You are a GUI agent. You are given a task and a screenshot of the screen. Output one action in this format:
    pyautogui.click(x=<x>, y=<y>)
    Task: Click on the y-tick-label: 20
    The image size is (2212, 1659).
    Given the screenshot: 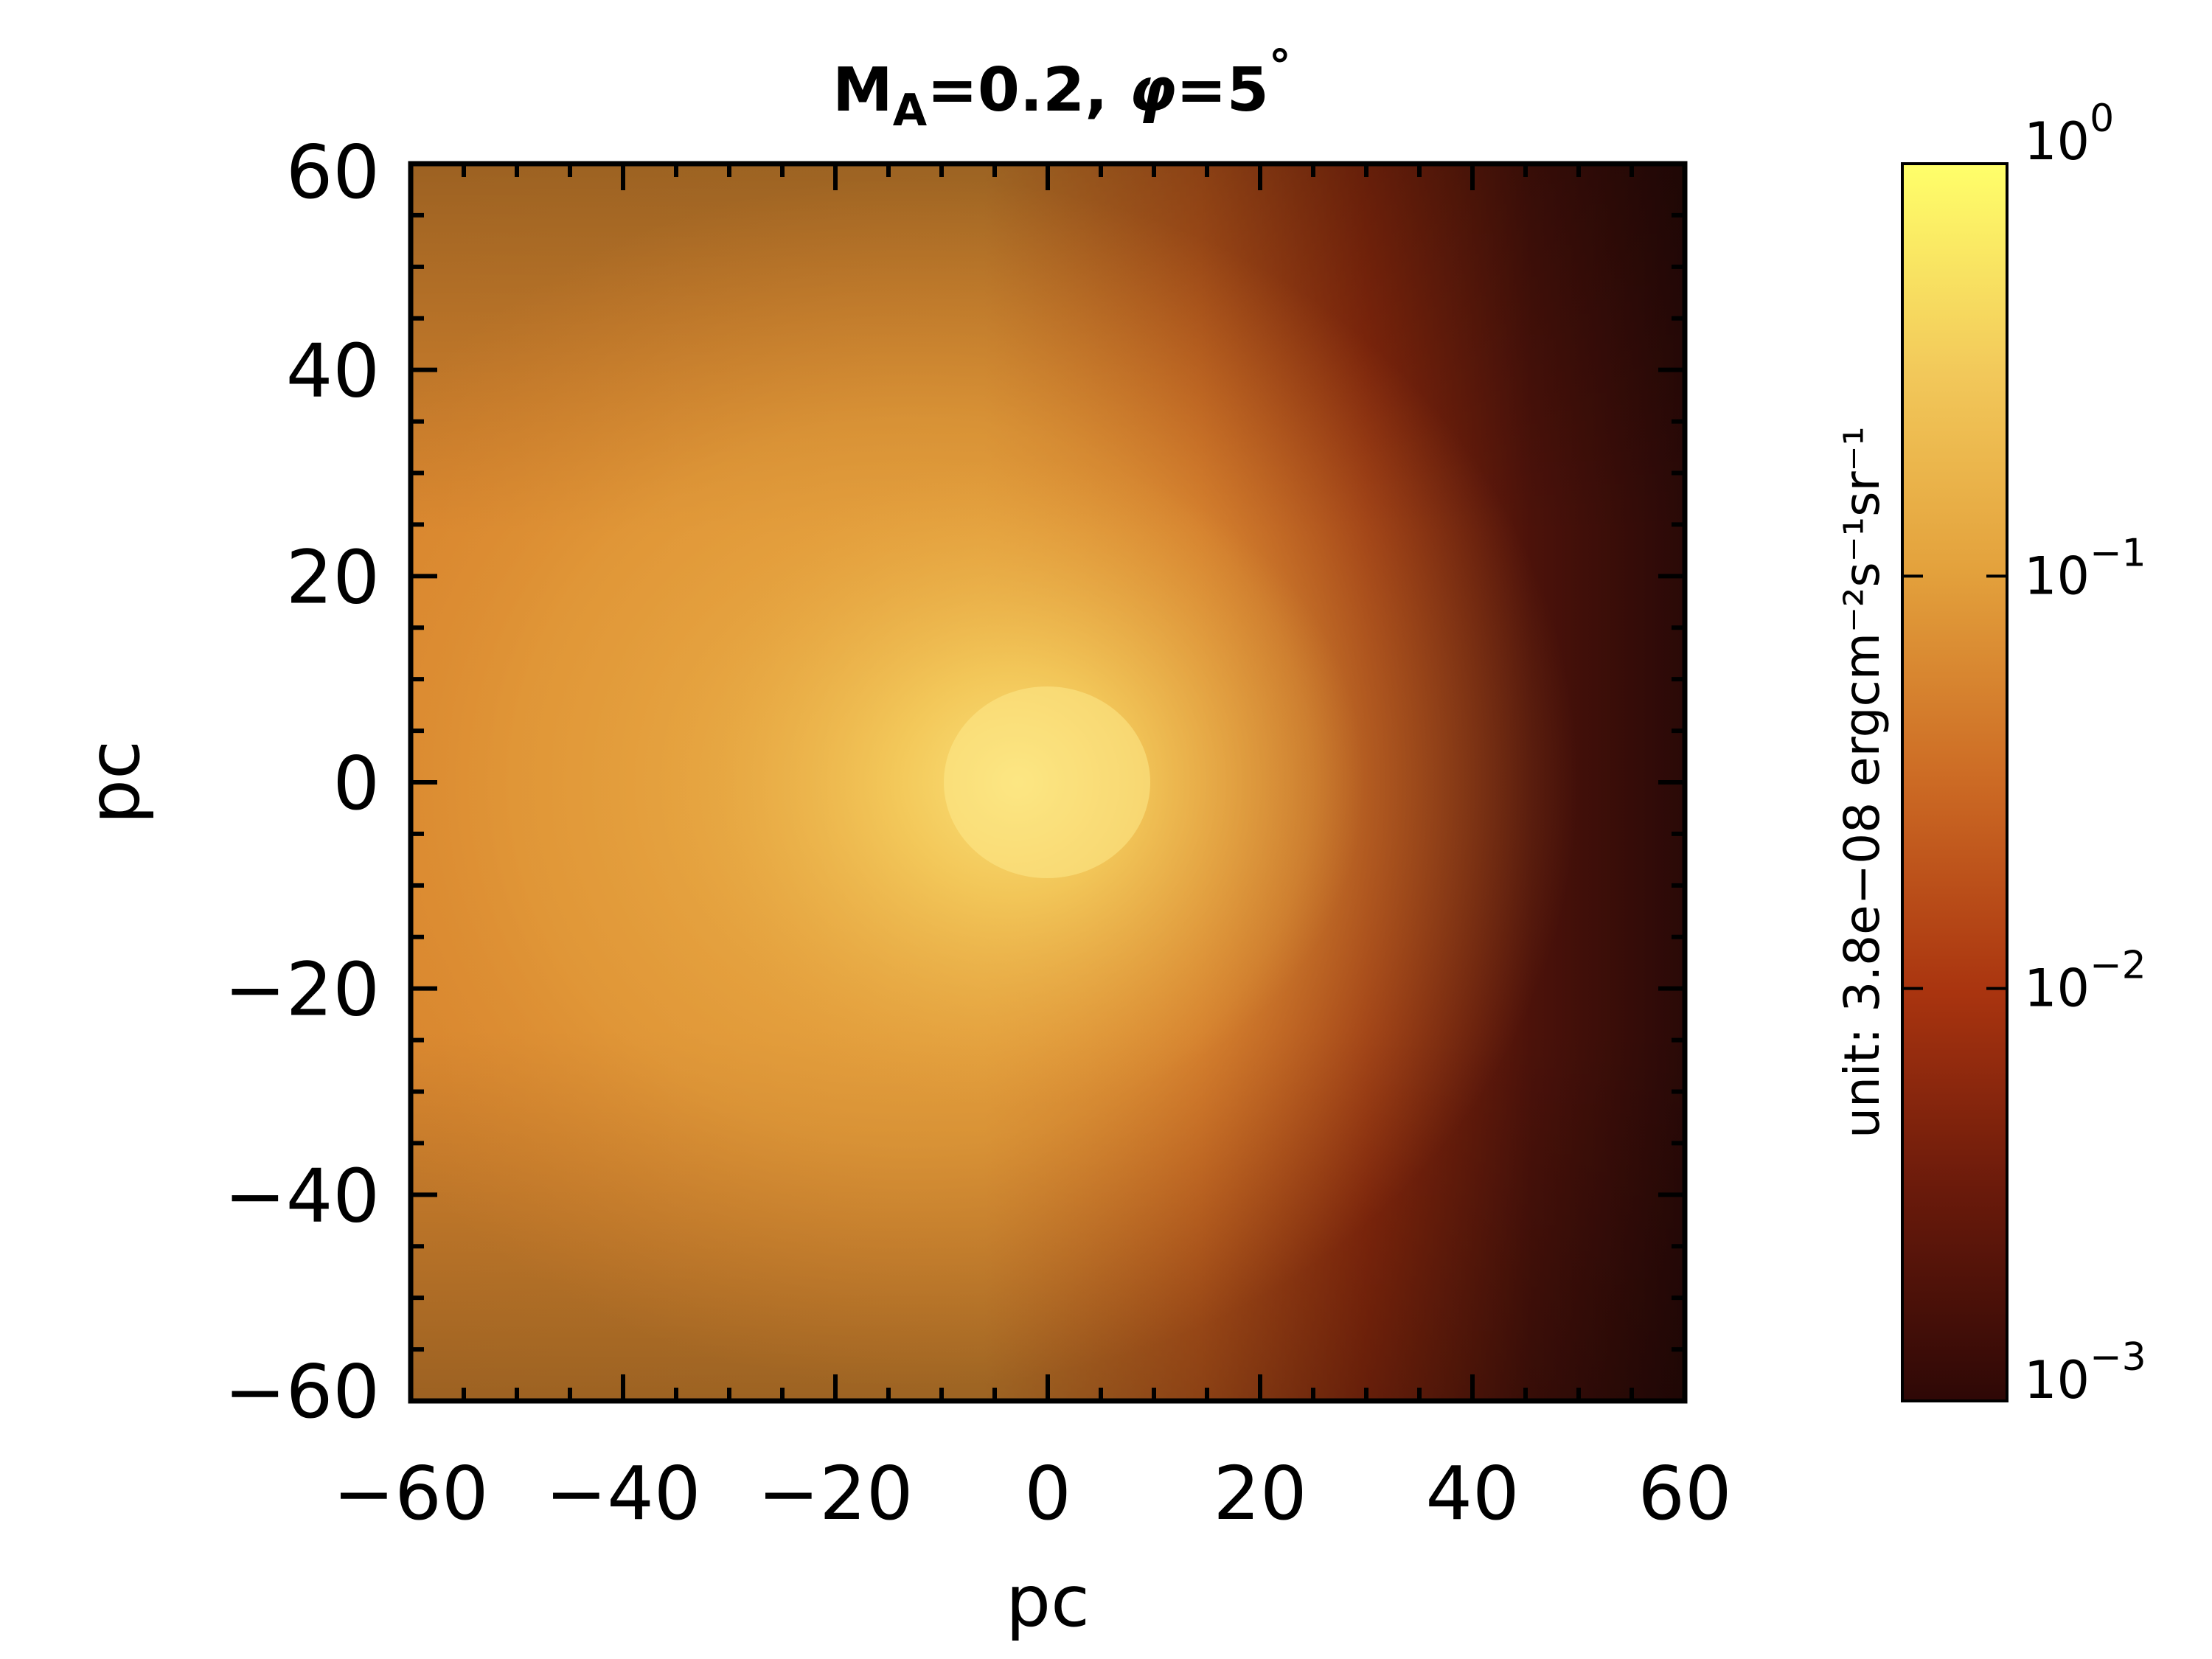 What is the action you would take?
    pyautogui.click(x=333, y=577)
    